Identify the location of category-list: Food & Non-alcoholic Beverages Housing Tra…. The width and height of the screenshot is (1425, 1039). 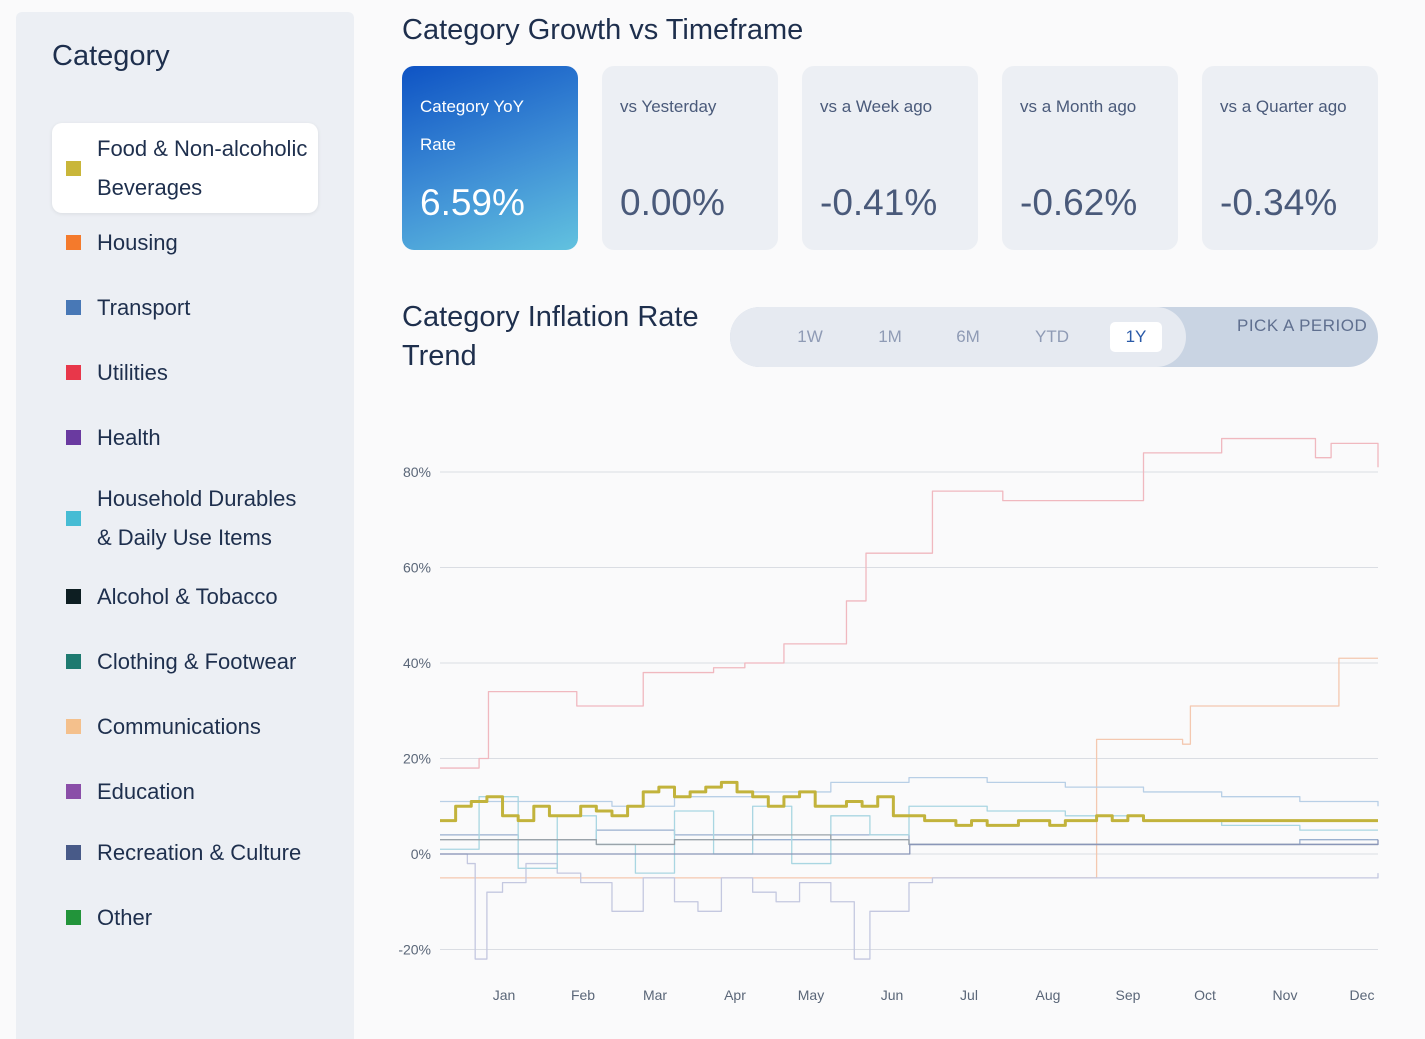
(185, 536).